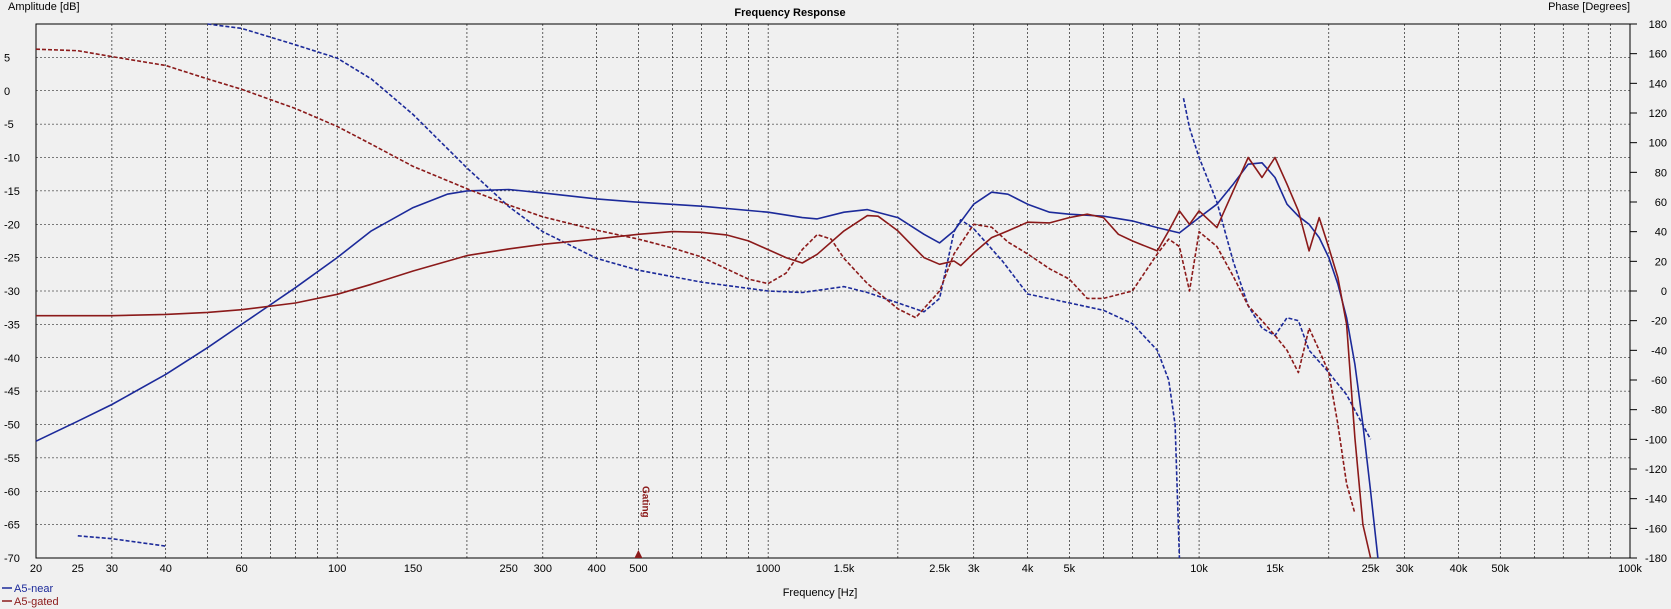 This screenshot has height=609, width=1671. What do you see at coordinates (844, 569) in the screenshot?
I see `x-tick-label: 1.5k` at bounding box center [844, 569].